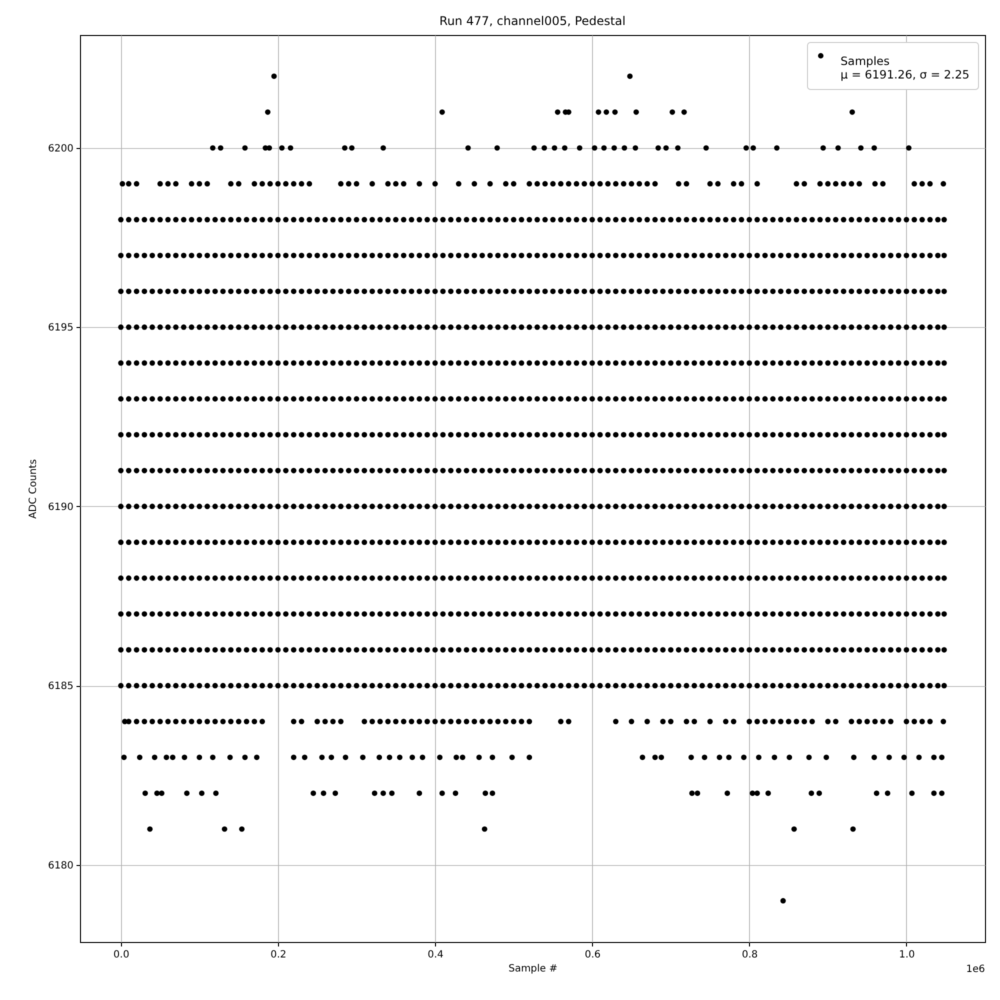  I want to click on y-tick-label: 6195, so click(61, 328).